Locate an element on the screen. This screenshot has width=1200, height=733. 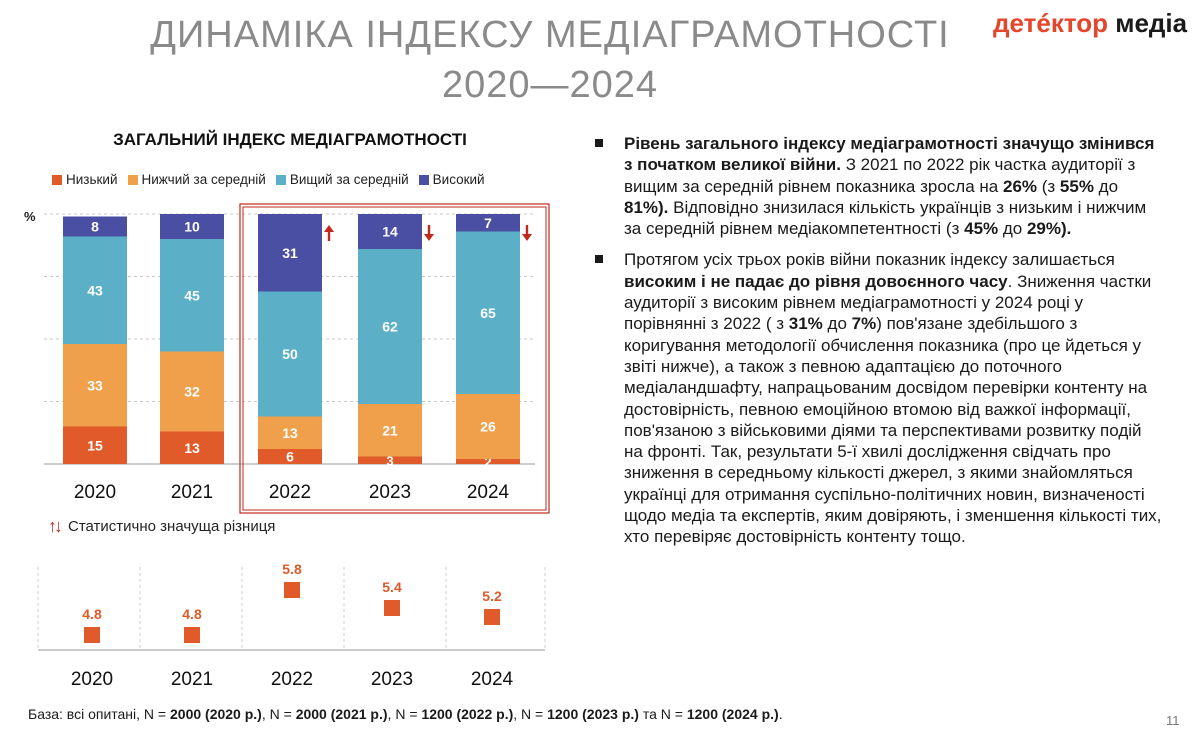
legend-item: Високий is located at coordinates (451, 179).